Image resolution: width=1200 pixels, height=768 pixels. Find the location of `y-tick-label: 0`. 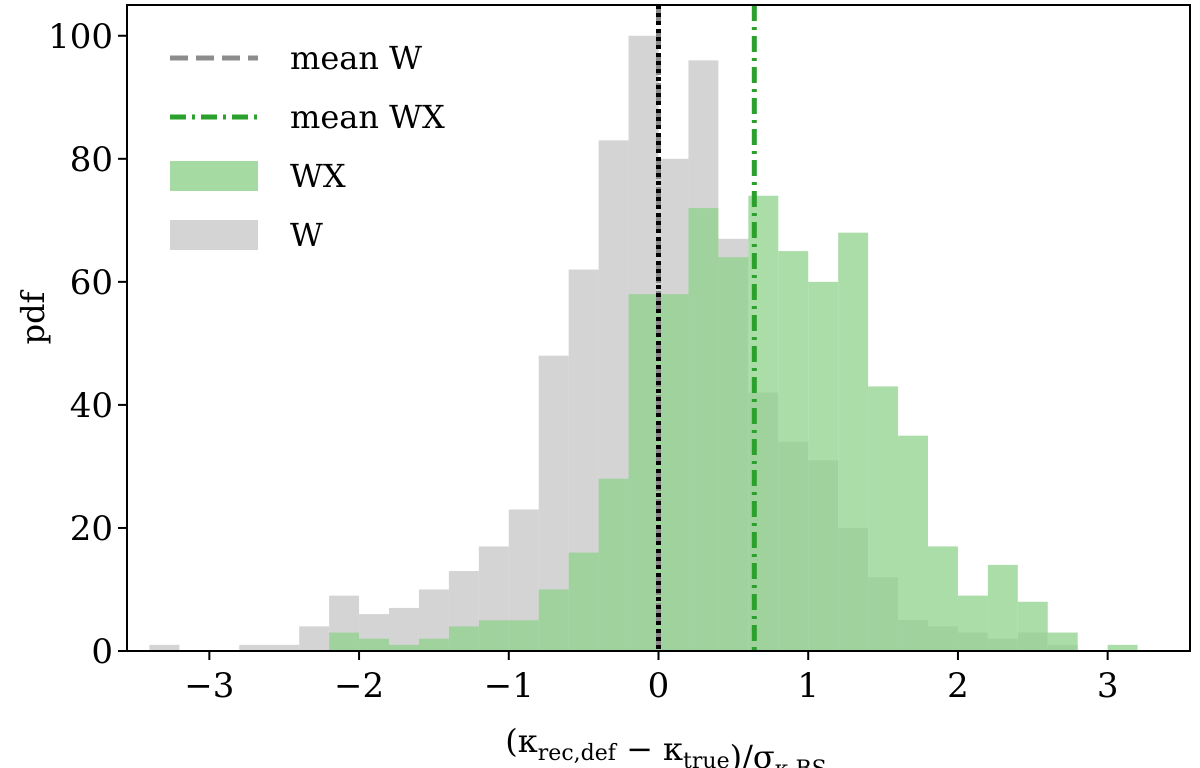

y-tick-label: 0 is located at coordinates (102, 652).